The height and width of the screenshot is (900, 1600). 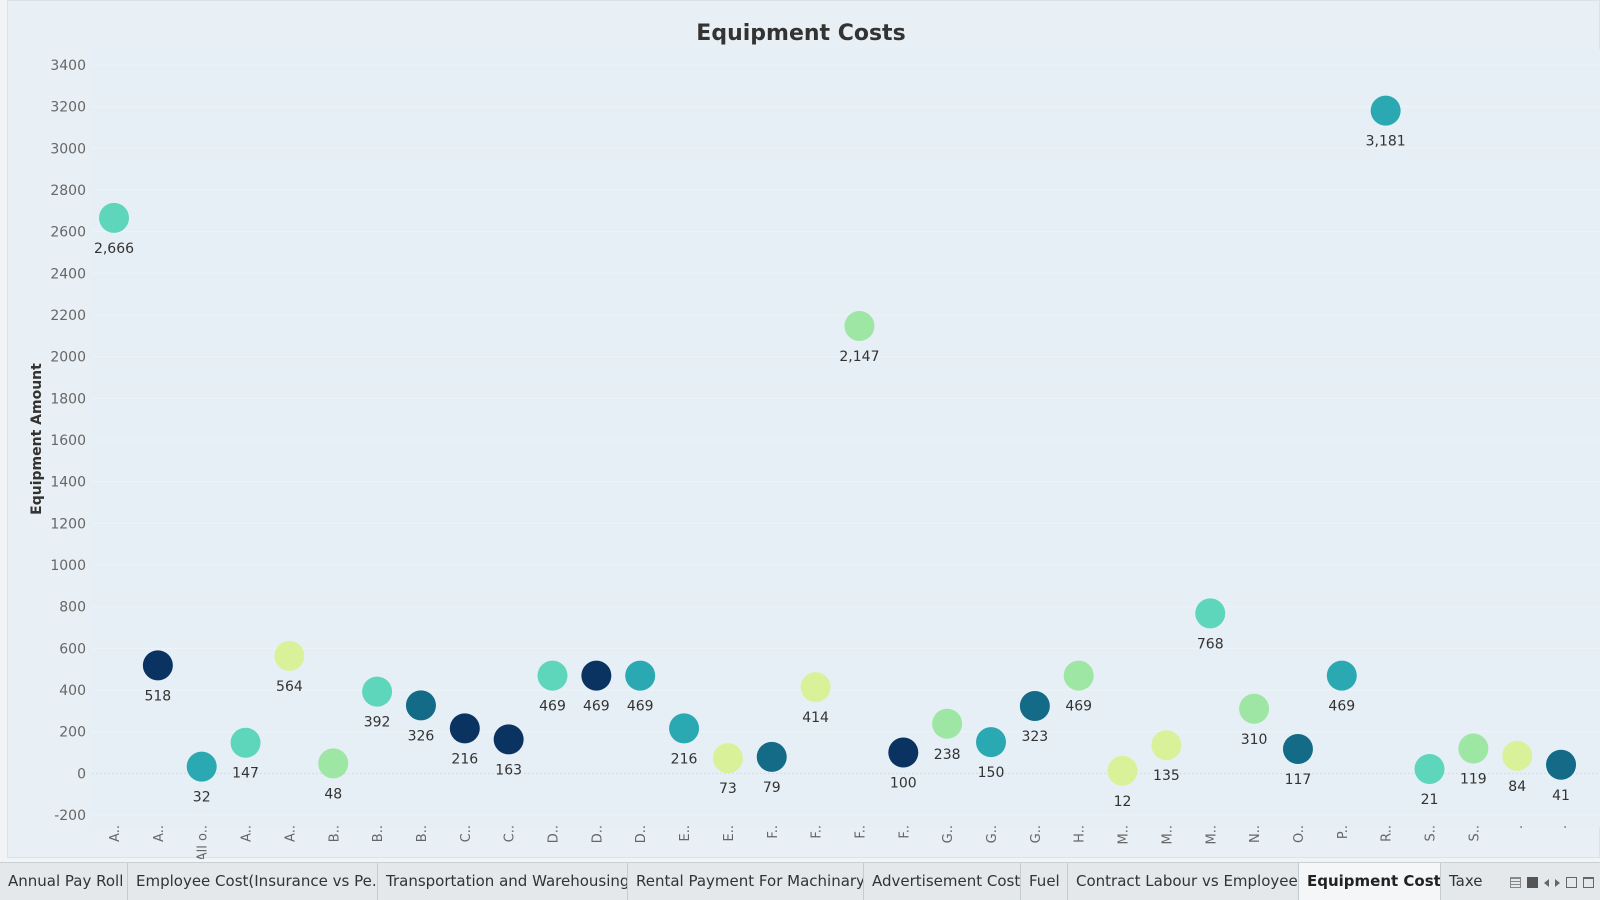 I want to click on tab-fuel: Fuel, so click(x=1044, y=881).